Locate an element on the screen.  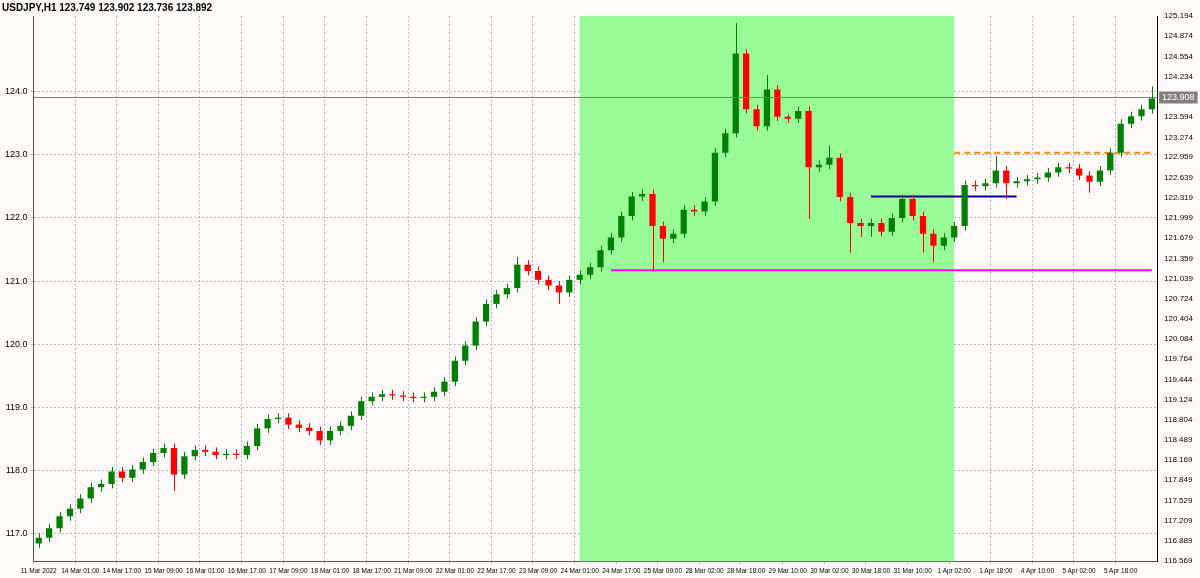
y2-tick-label: 124.234 is located at coordinates (1179, 76).